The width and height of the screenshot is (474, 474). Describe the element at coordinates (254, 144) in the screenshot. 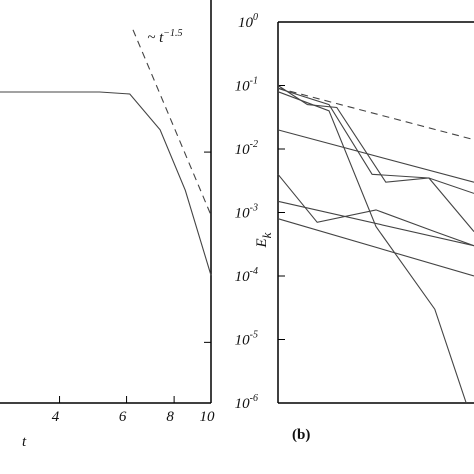

I see `y-tick-exponent: -2` at that location.